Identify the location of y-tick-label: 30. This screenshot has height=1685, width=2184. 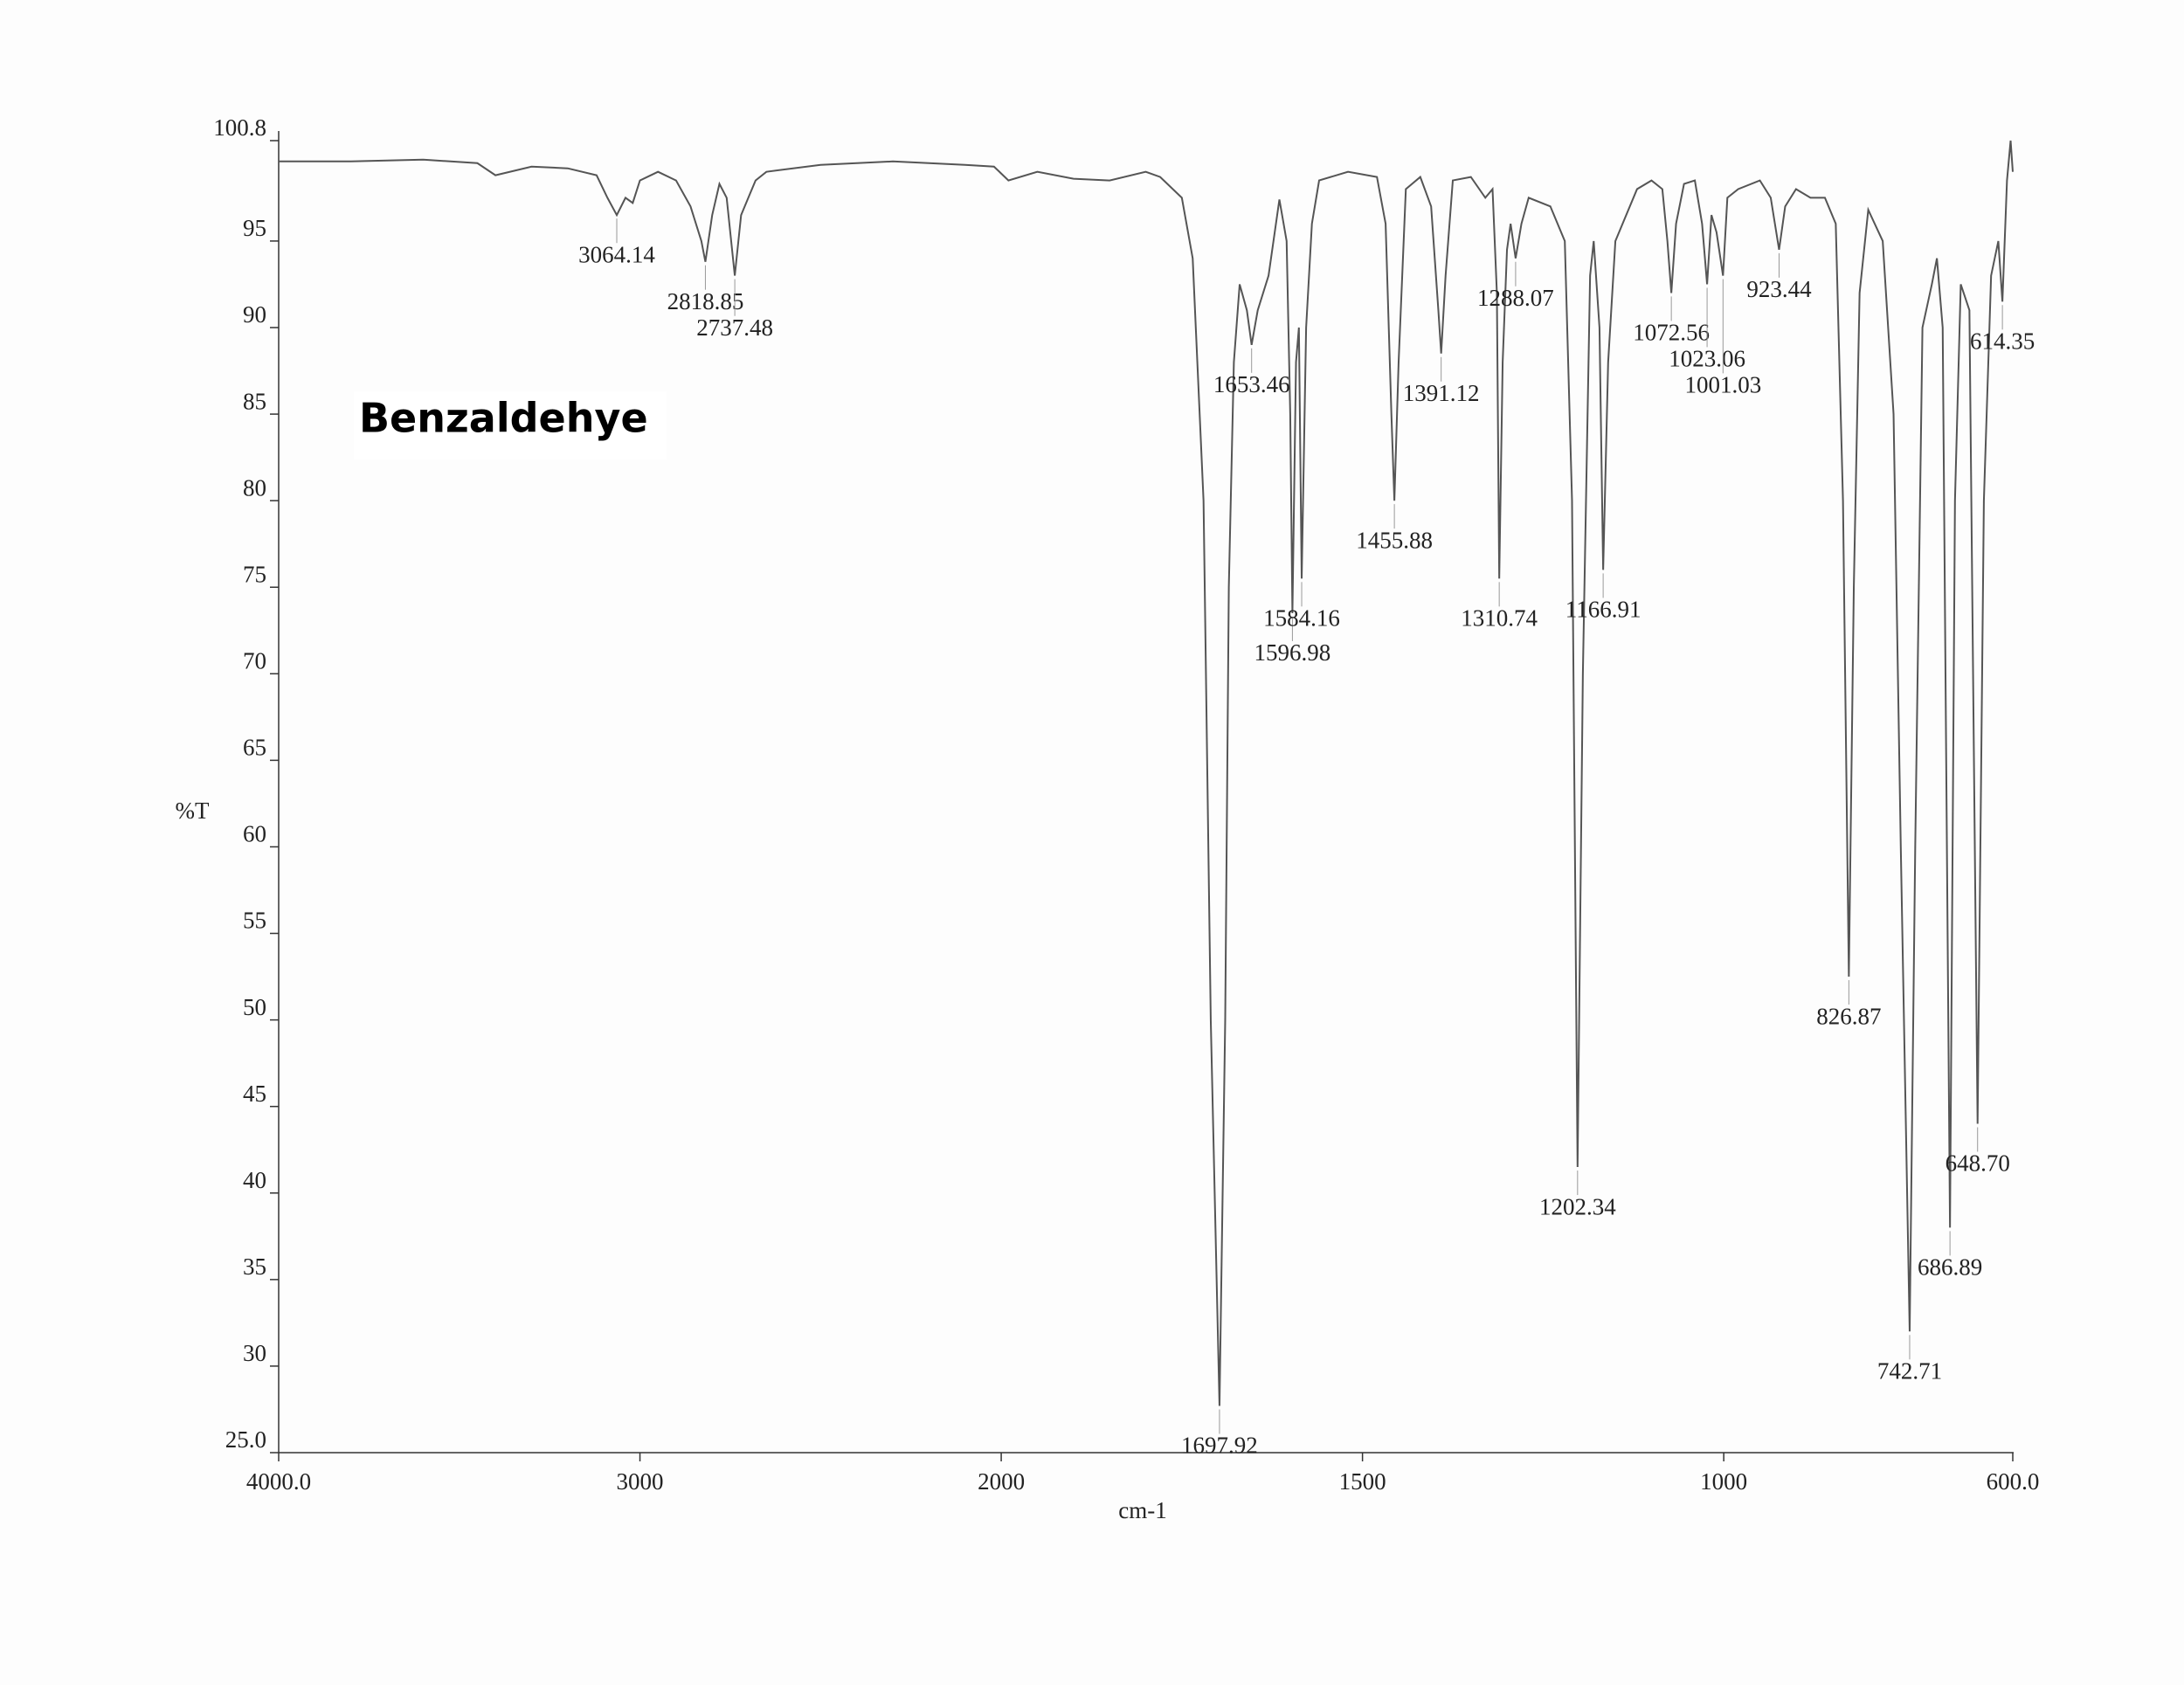
(254, 1353).